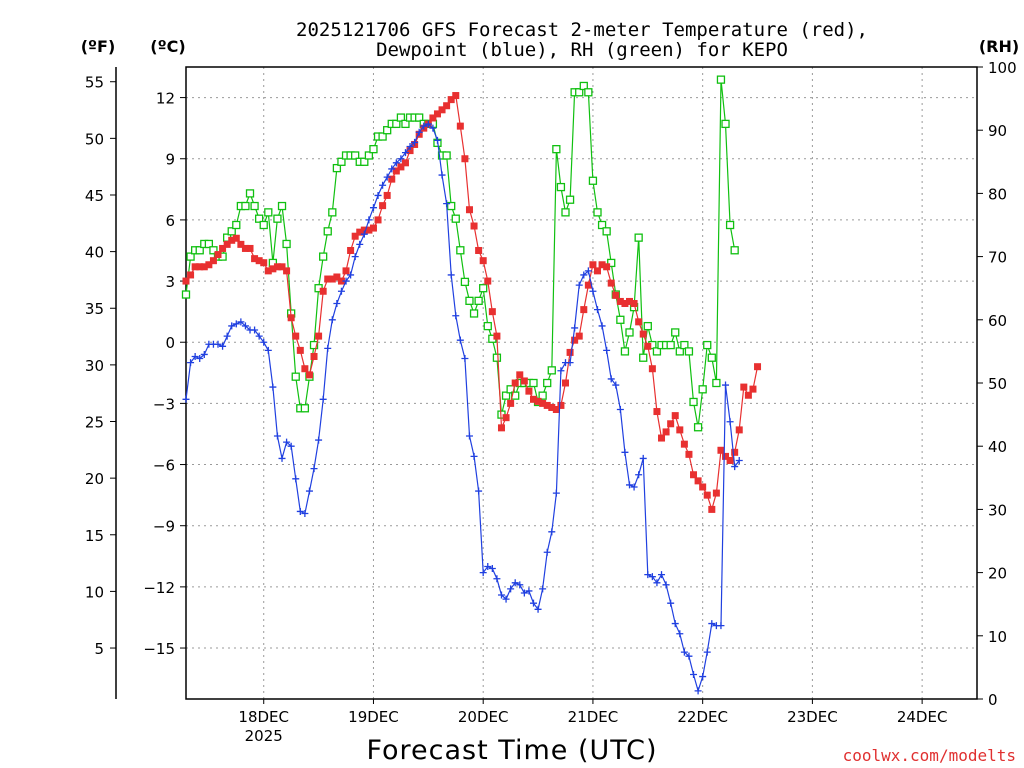  Describe the element at coordinates (159, 588) in the screenshot. I see `celsius-tick-label: −12` at that location.